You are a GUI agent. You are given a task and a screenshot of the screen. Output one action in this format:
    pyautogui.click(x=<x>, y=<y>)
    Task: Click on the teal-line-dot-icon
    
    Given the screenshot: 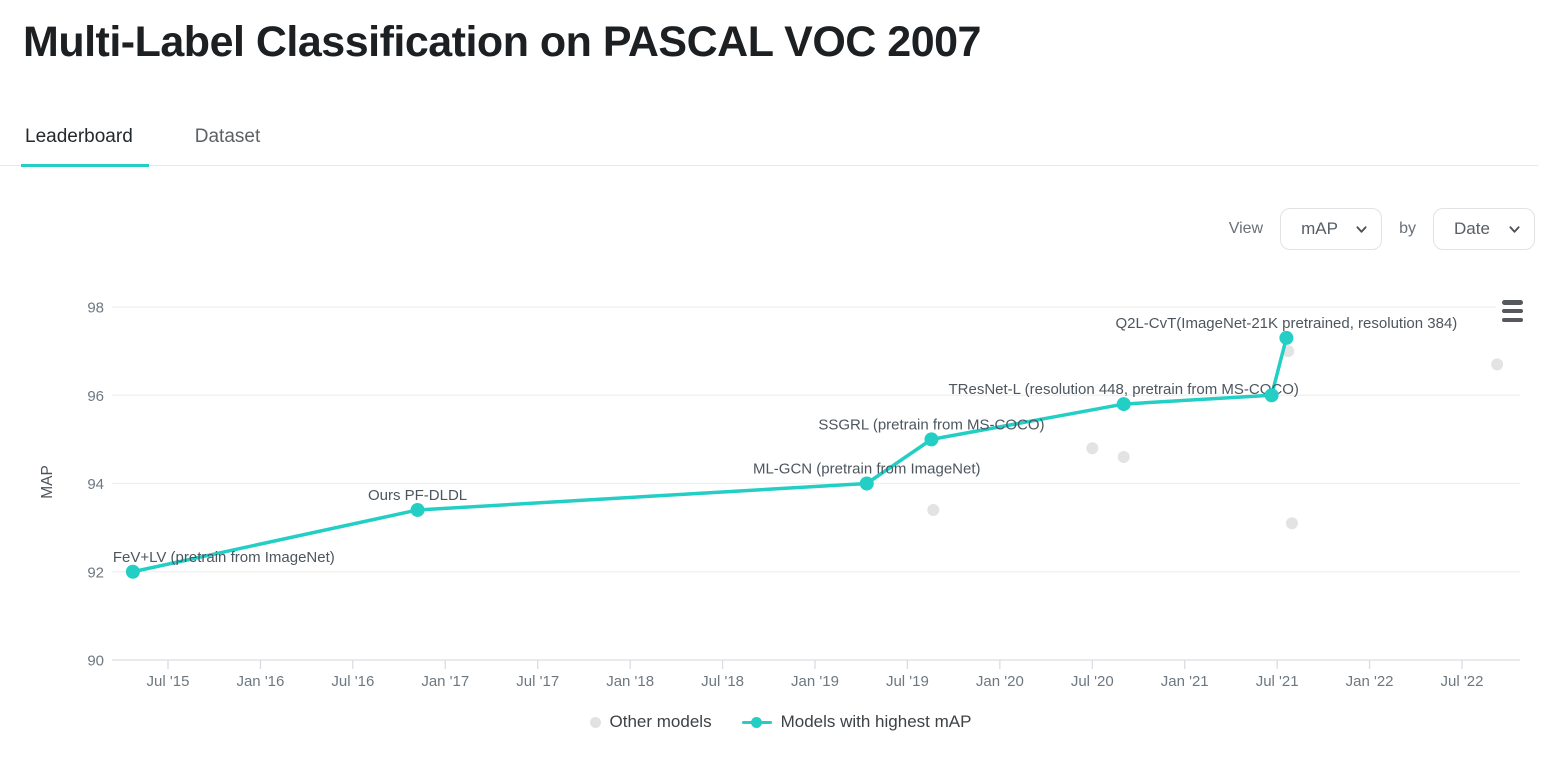 What is the action you would take?
    pyautogui.click(x=756, y=722)
    